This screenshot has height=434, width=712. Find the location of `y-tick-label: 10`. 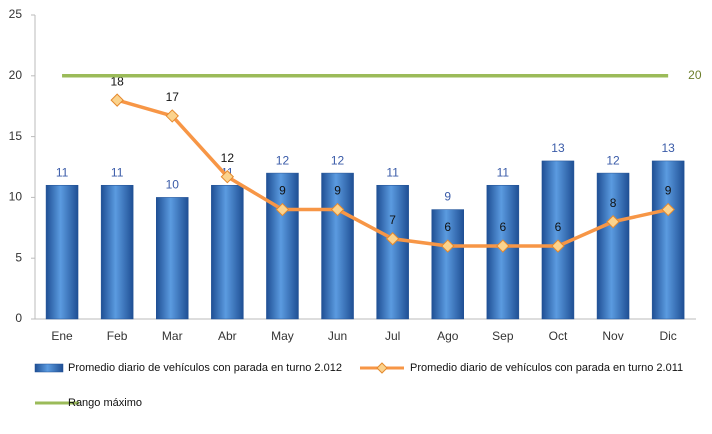

y-tick-label: 10 is located at coordinates (16, 197).